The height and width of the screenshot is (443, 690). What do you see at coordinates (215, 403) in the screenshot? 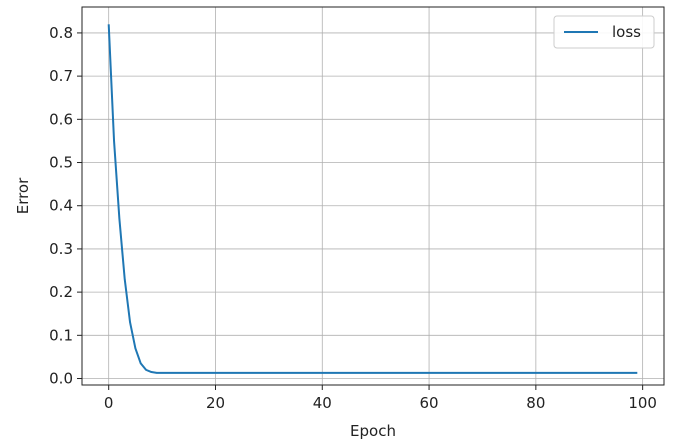
I see `x-tick-label: 20` at bounding box center [215, 403].